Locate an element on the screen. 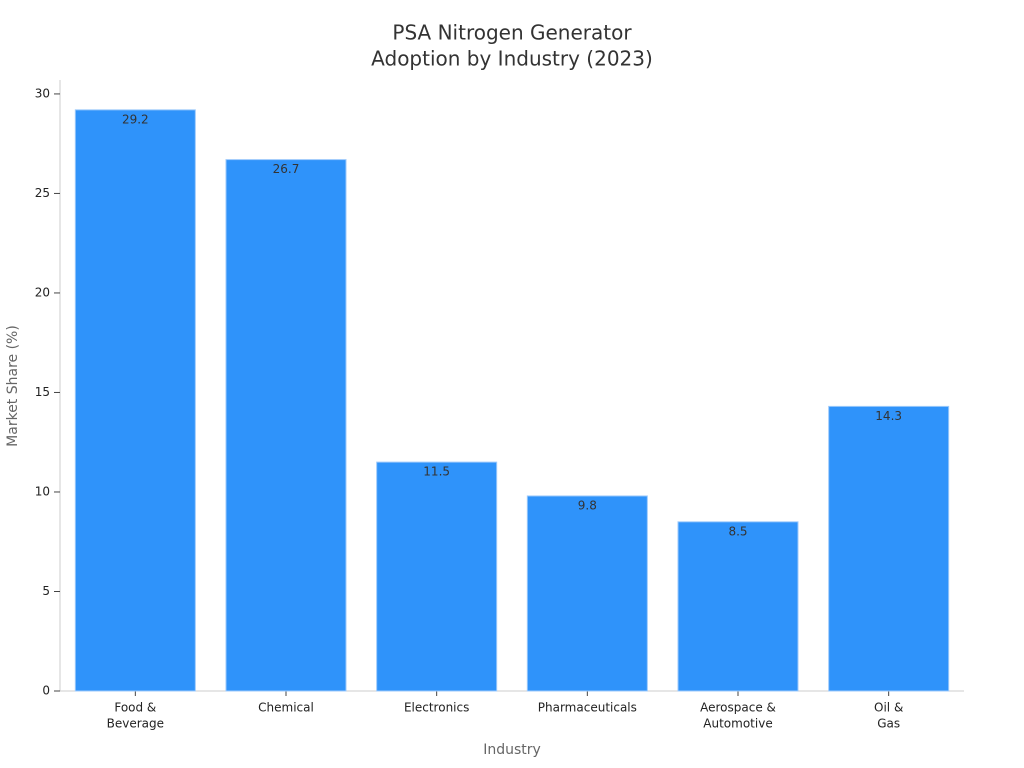 Image resolution: width=1024 pixels, height=768 pixels. x-tick-label: Gas is located at coordinates (888, 724).